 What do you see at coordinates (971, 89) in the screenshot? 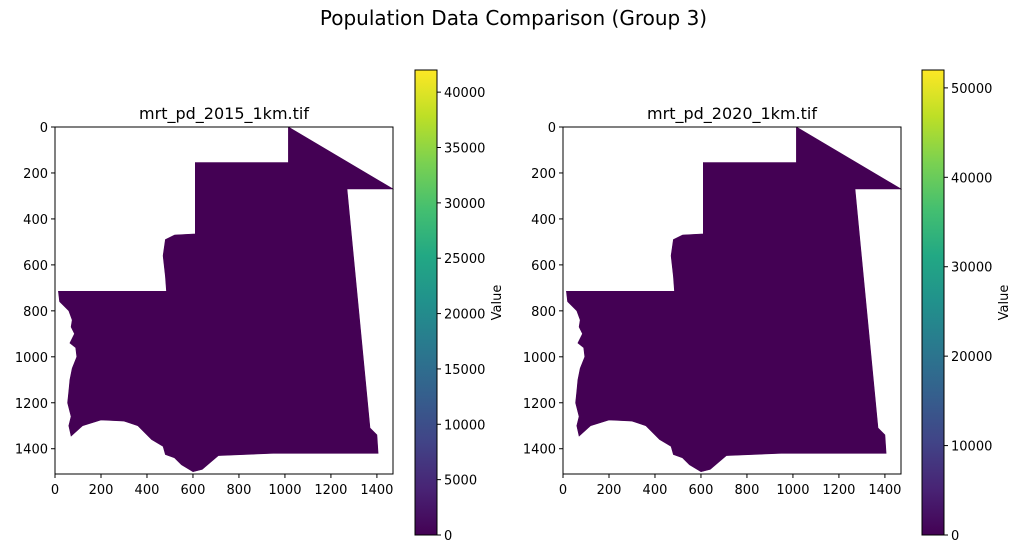
I see `colorbar-tick-label: 50000` at bounding box center [971, 89].